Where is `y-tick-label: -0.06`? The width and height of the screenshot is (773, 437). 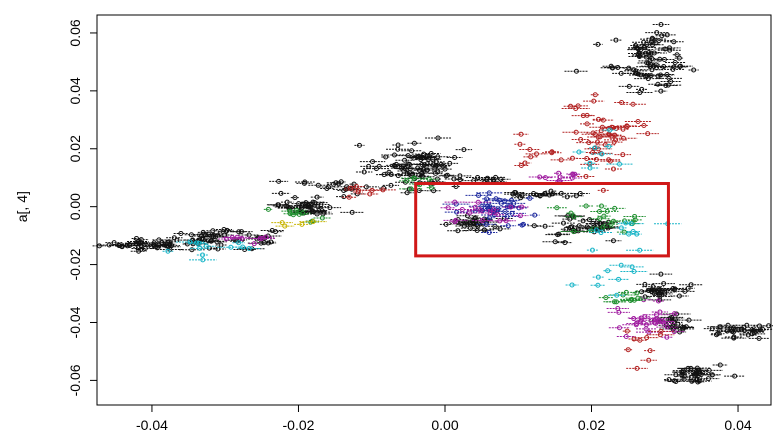
y-tick-label: -0.06 is located at coordinates (75, 380).